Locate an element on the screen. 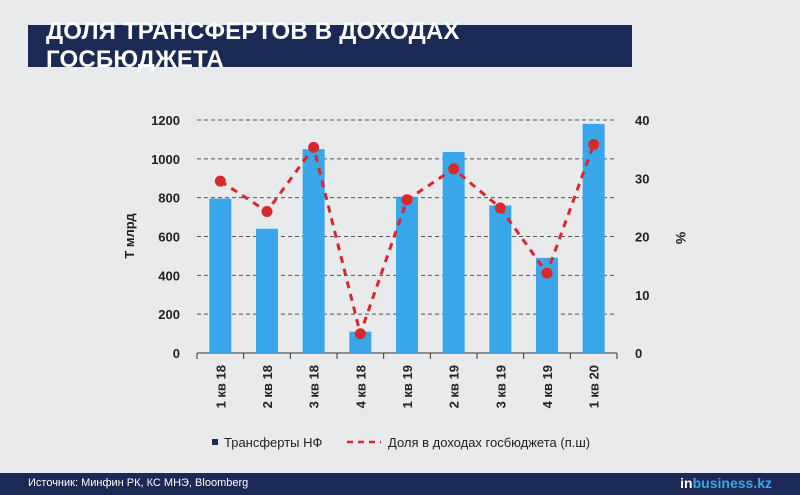  x-tick-label: 2 кв 18 is located at coordinates (267, 386).